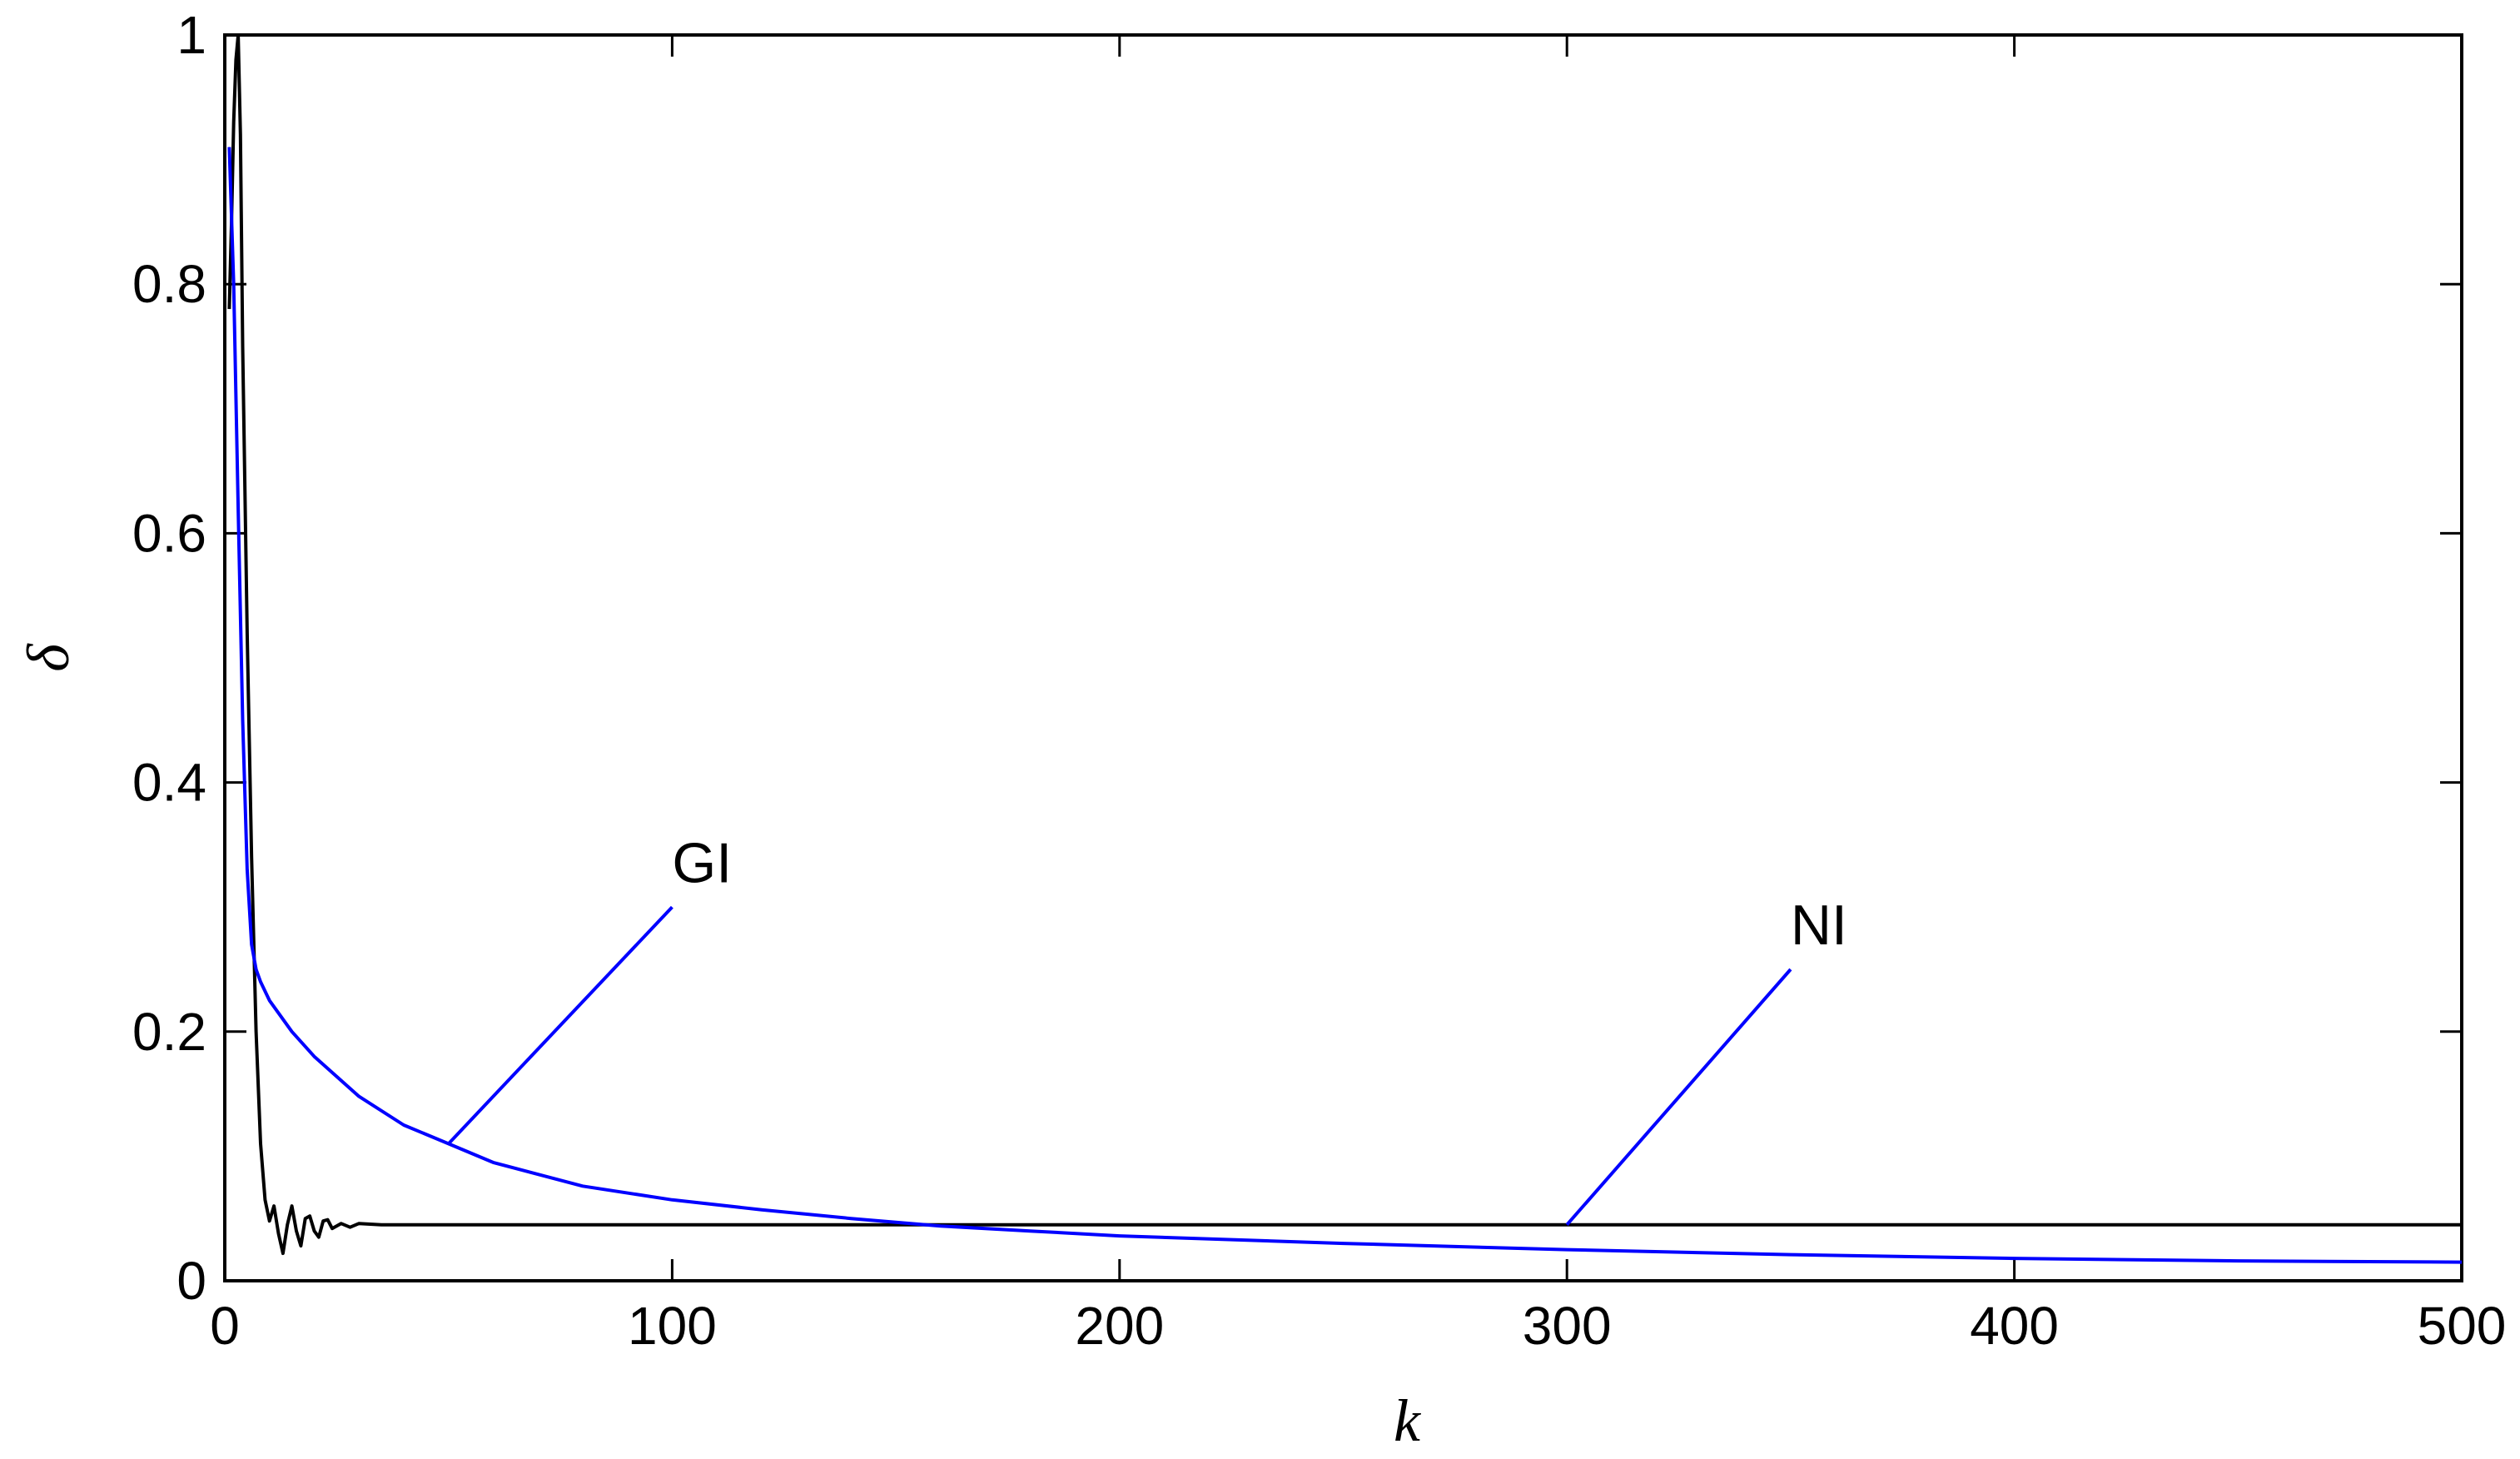 Image resolution: width=2520 pixels, height=1459 pixels. What do you see at coordinates (1119, 1326) in the screenshot?
I see `x-tick-label: 200` at bounding box center [1119, 1326].